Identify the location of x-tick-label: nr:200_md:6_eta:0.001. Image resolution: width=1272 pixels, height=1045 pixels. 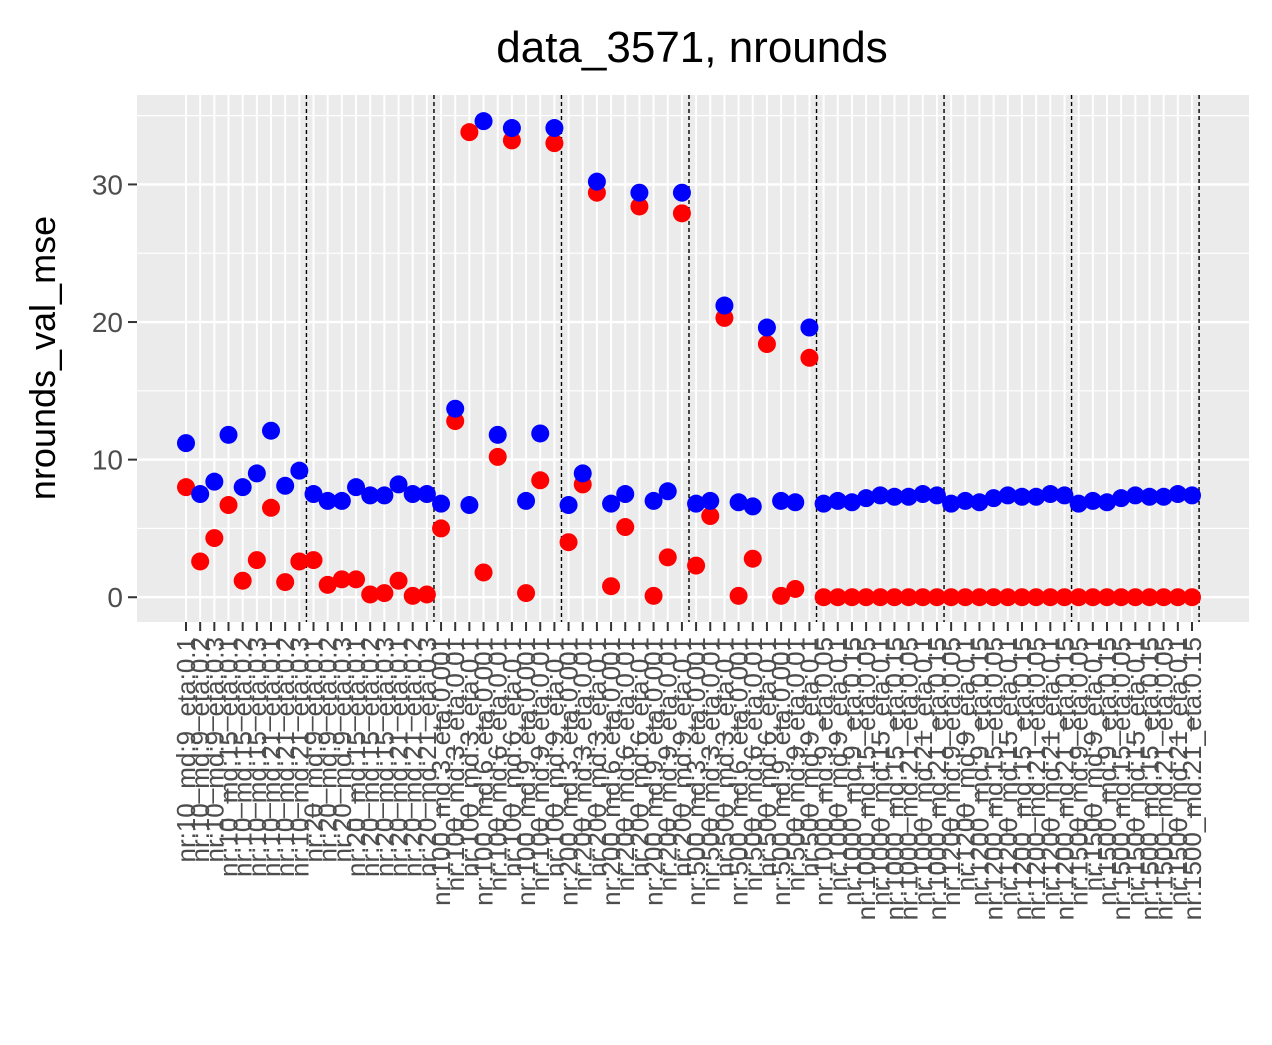
(611, 771).